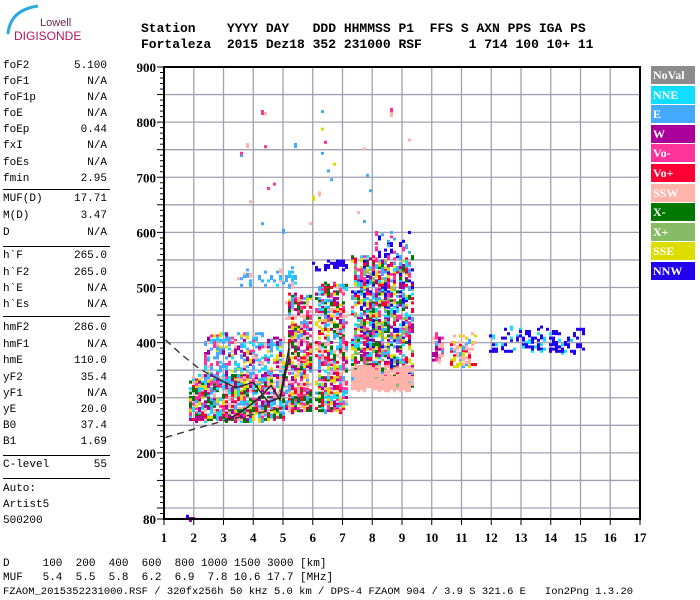 This screenshot has height=600, width=700. Describe the element at coordinates (55, 115) in the screenshot. I see `param-foe: foE N/A` at that location.